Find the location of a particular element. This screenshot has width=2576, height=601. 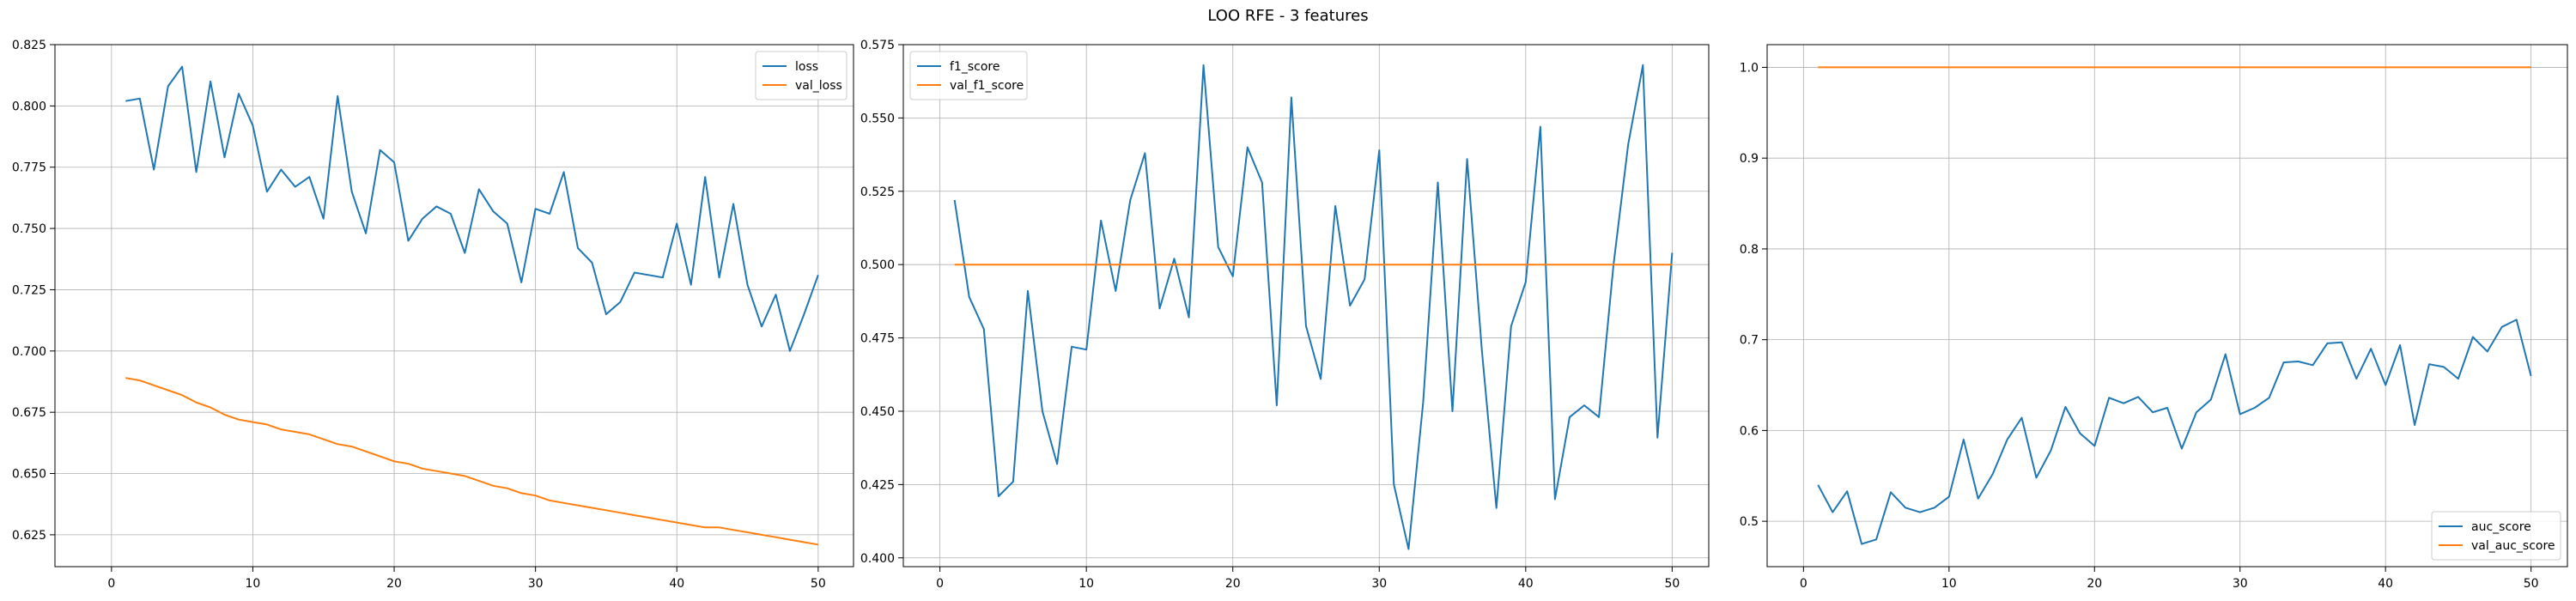

legend: loss val_loss is located at coordinates (801, 75).